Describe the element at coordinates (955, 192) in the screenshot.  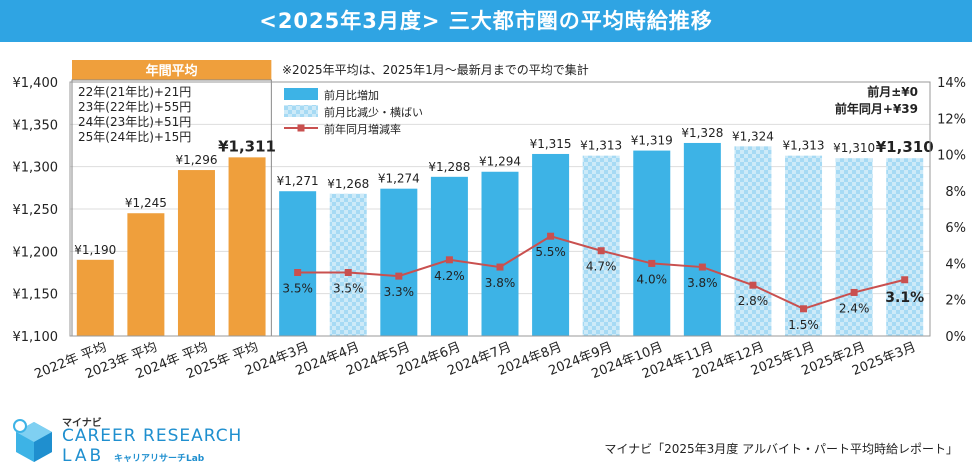
I see `y2-tick-label: 8%` at that location.